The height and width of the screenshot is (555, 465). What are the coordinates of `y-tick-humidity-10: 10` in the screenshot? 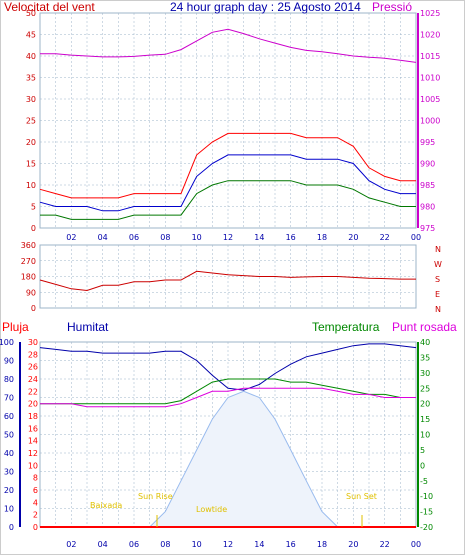 It's located at (9, 509).